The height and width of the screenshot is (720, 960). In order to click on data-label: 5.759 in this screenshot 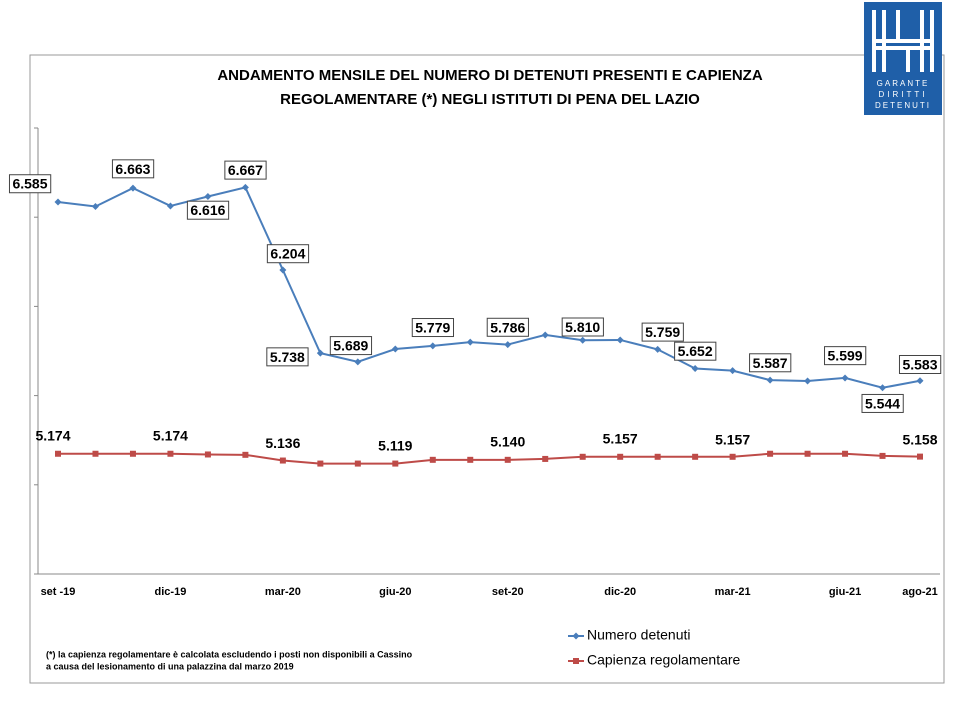, I will do `click(662, 332)`.